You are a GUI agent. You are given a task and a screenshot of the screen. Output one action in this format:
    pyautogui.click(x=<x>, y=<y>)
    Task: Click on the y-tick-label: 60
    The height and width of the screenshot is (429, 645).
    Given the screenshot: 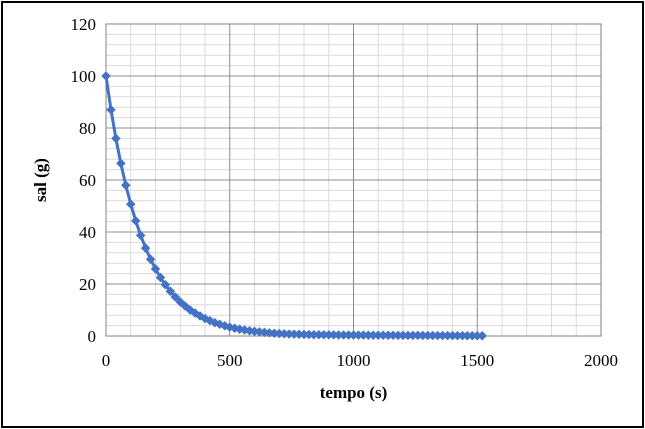 What is the action you would take?
    pyautogui.click(x=87, y=180)
    